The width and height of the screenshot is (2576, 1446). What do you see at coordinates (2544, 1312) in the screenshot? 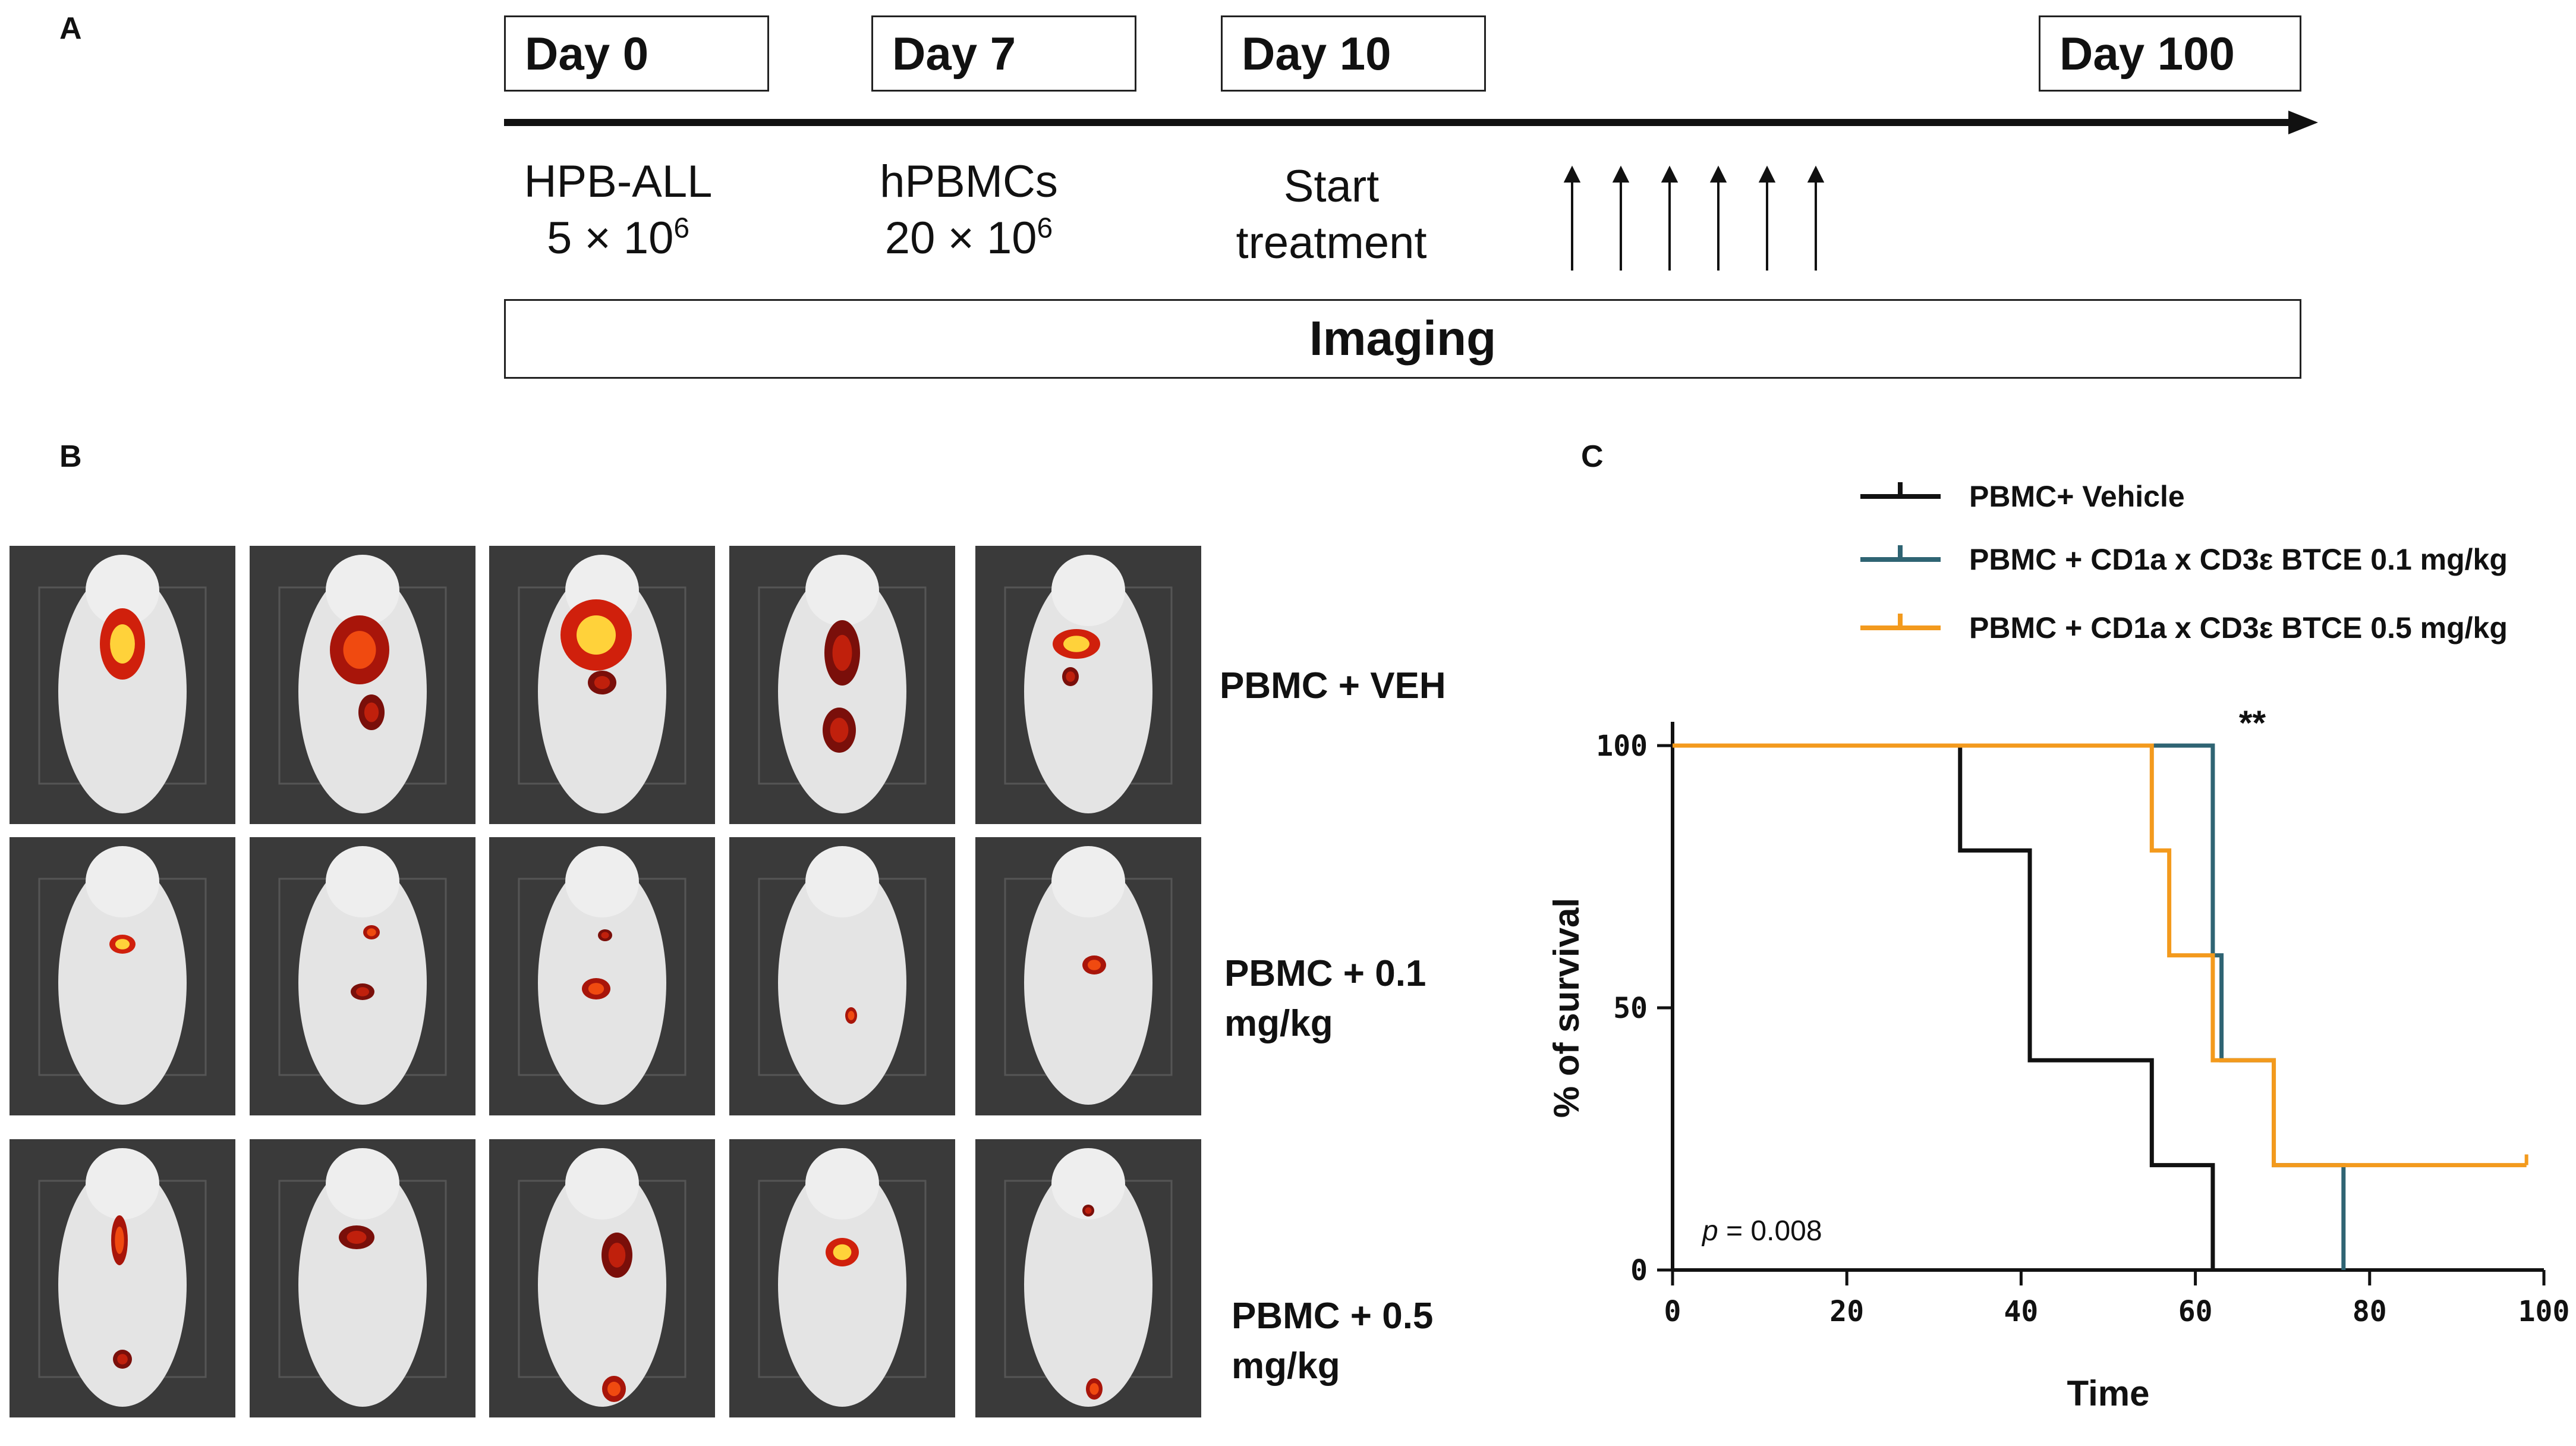
I see `x-tick-label: 100` at bounding box center [2544, 1312].